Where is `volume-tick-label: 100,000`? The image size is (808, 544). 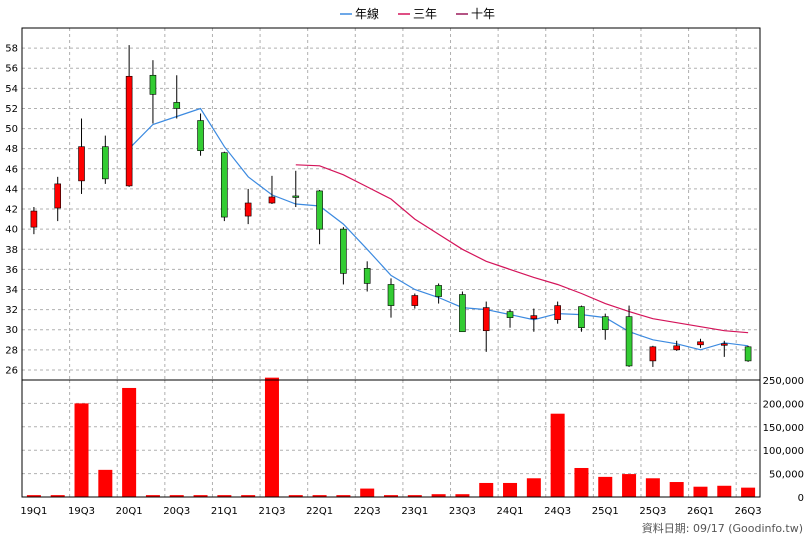 volume-tick-label: 100,000 is located at coordinates (783, 451).